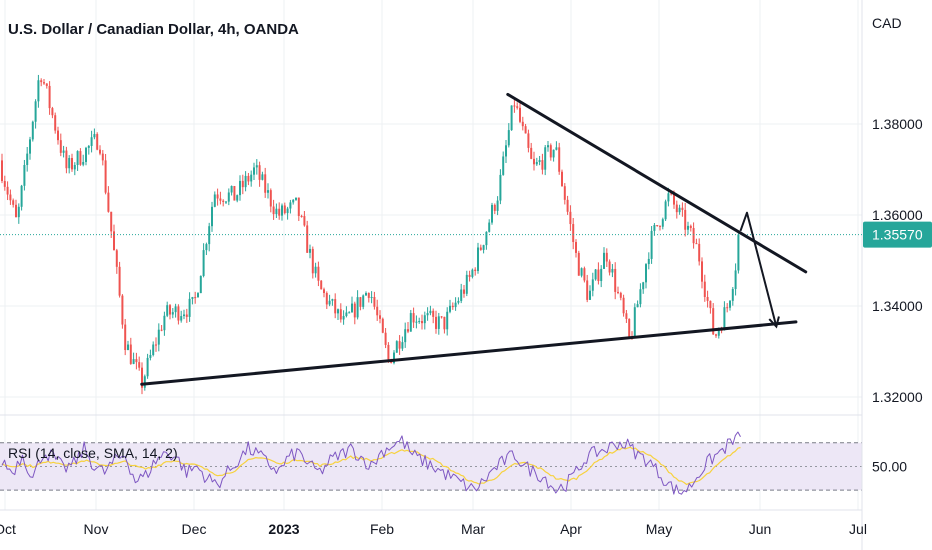 The width and height of the screenshot is (932, 550). Describe the element at coordinates (96, 529) in the screenshot. I see `time-tick-label: Nov` at that location.